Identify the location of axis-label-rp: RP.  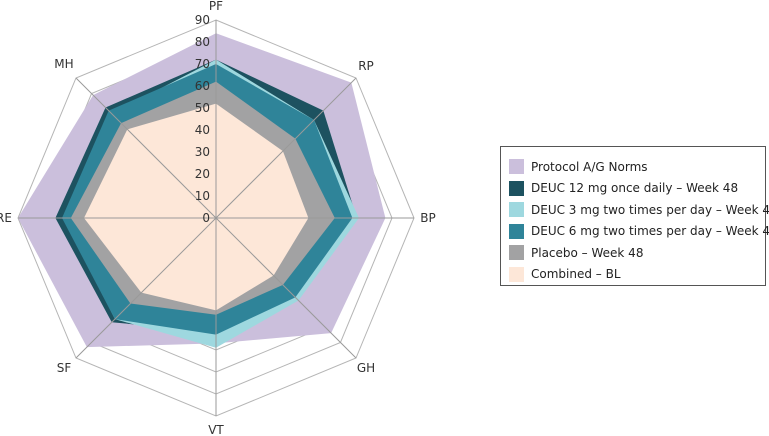
(366, 66).